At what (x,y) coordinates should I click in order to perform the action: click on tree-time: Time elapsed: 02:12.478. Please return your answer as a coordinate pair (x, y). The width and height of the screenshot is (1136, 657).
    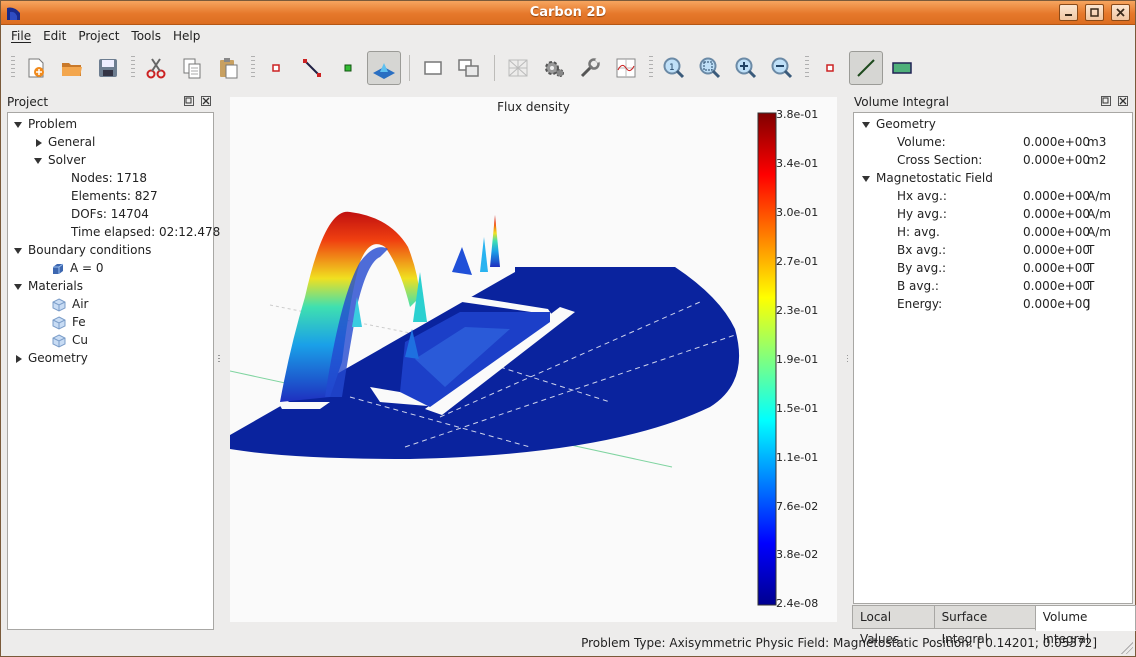
    Looking at the image, I should click on (146, 232).